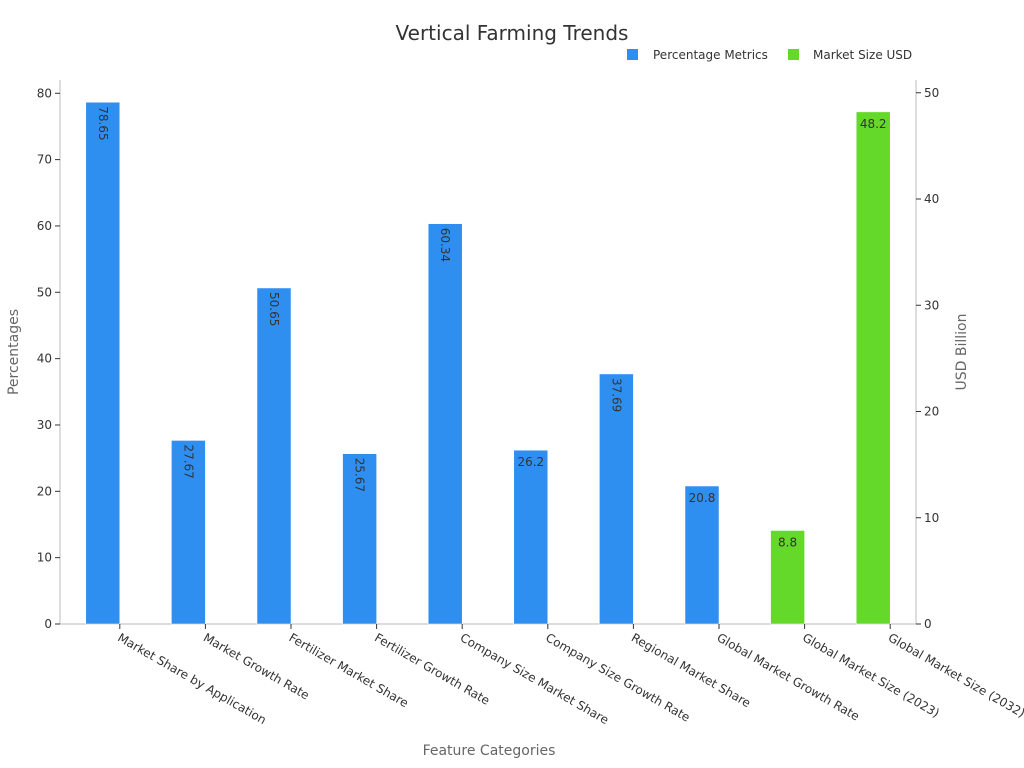  What do you see at coordinates (931, 199) in the screenshot?
I see `y-tick-label-right: 40` at bounding box center [931, 199].